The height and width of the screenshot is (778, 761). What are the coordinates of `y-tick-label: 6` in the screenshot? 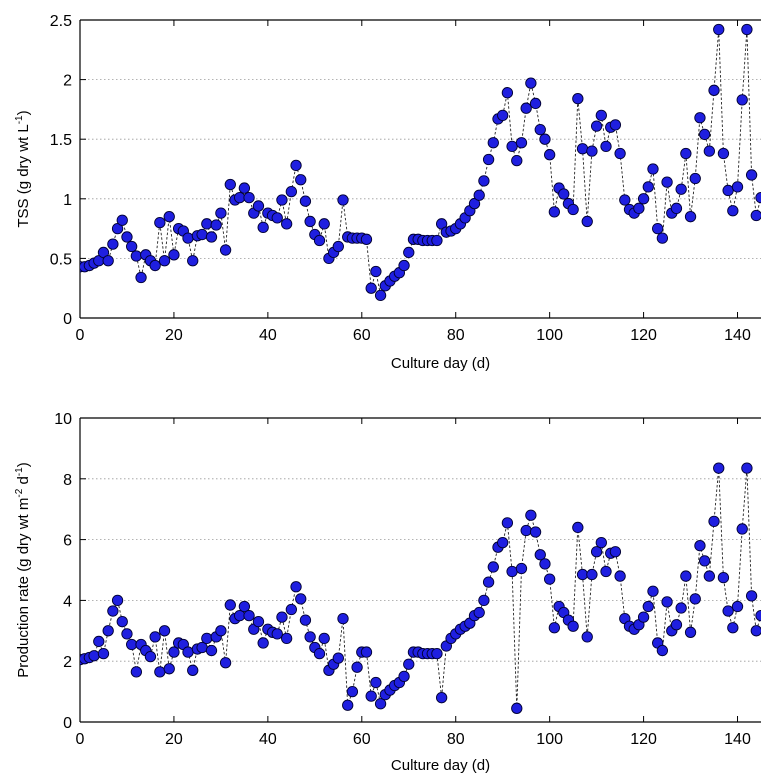 It's located at (67, 541).